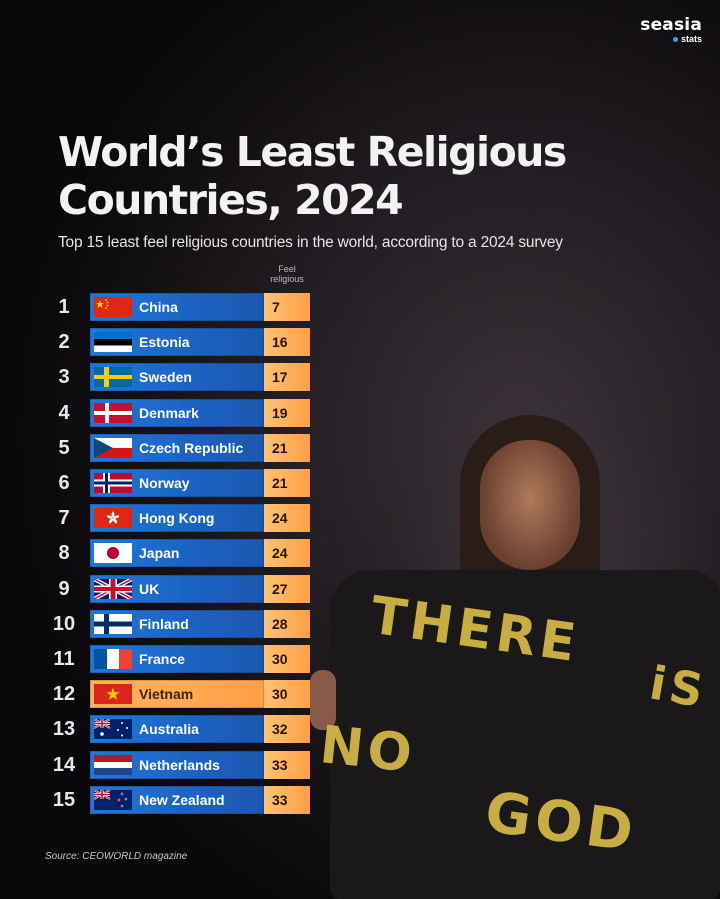 This screenshot has height=899, width=720. I want to click on rank-number: 4, so click(64, 412).